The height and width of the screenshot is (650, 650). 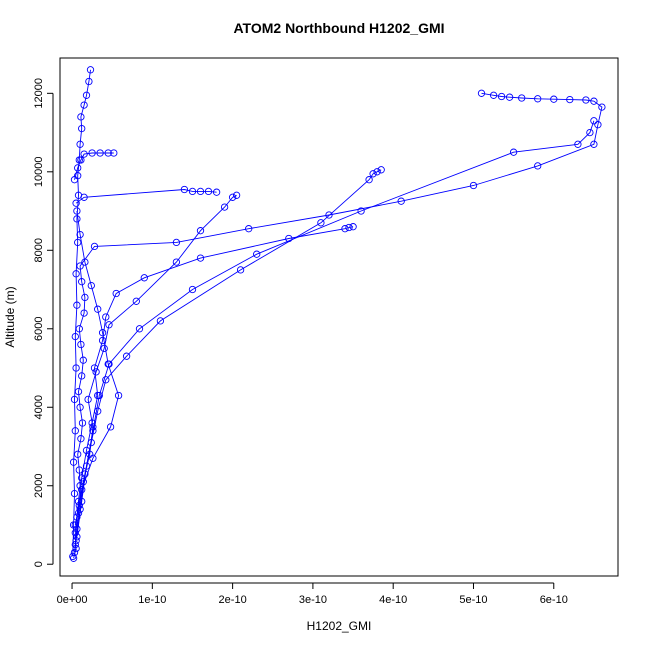 What do you see at coordinates (473, 600) in the screenshot?
I see `x-tick-label: 5e-10` at bounding box center [473, 600].